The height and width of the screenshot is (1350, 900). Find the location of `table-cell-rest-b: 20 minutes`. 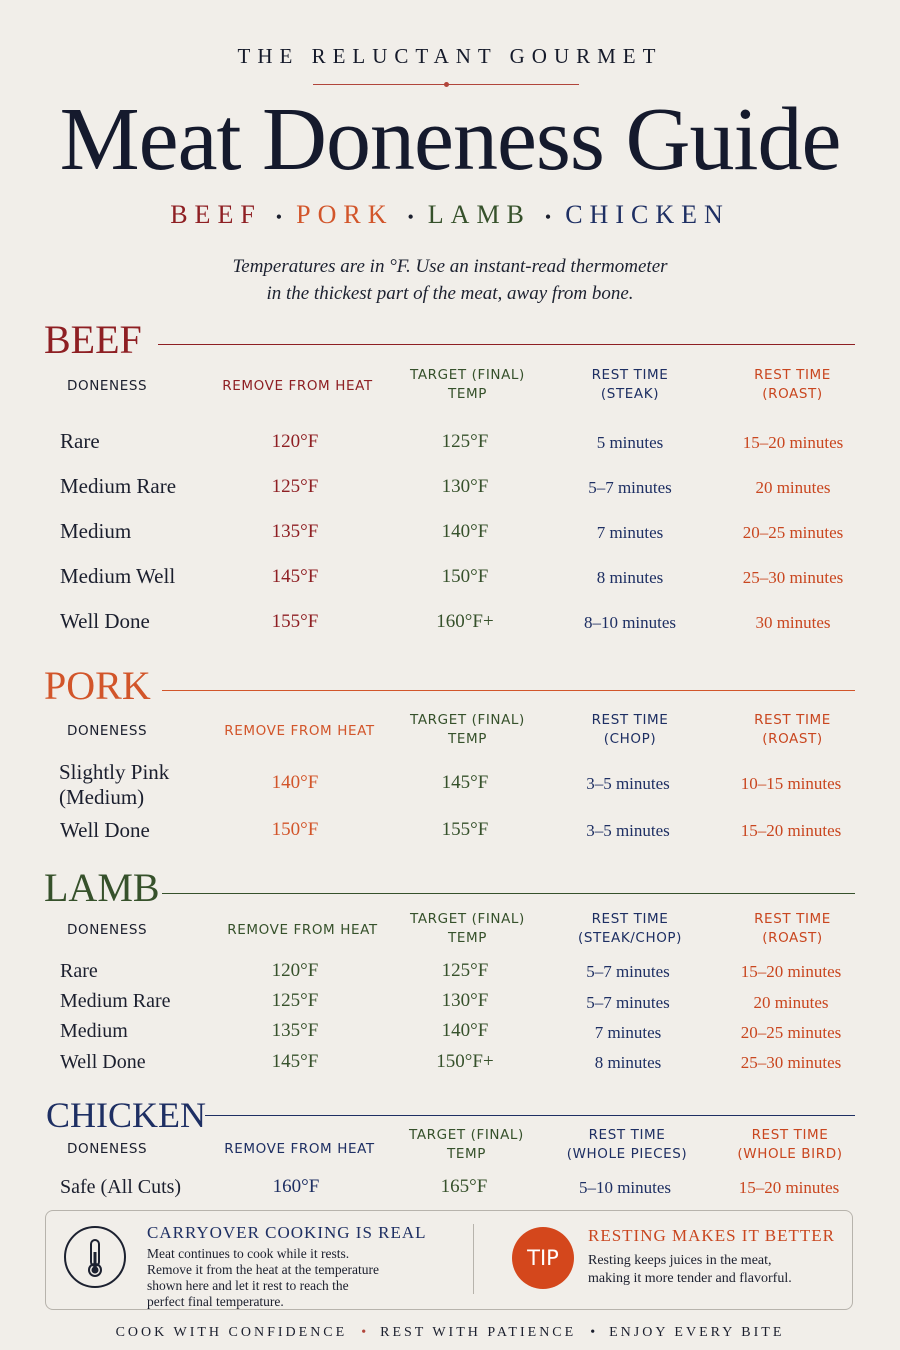

table-cell-rest-b: 20 minutes is located at coordinates (793, 487).